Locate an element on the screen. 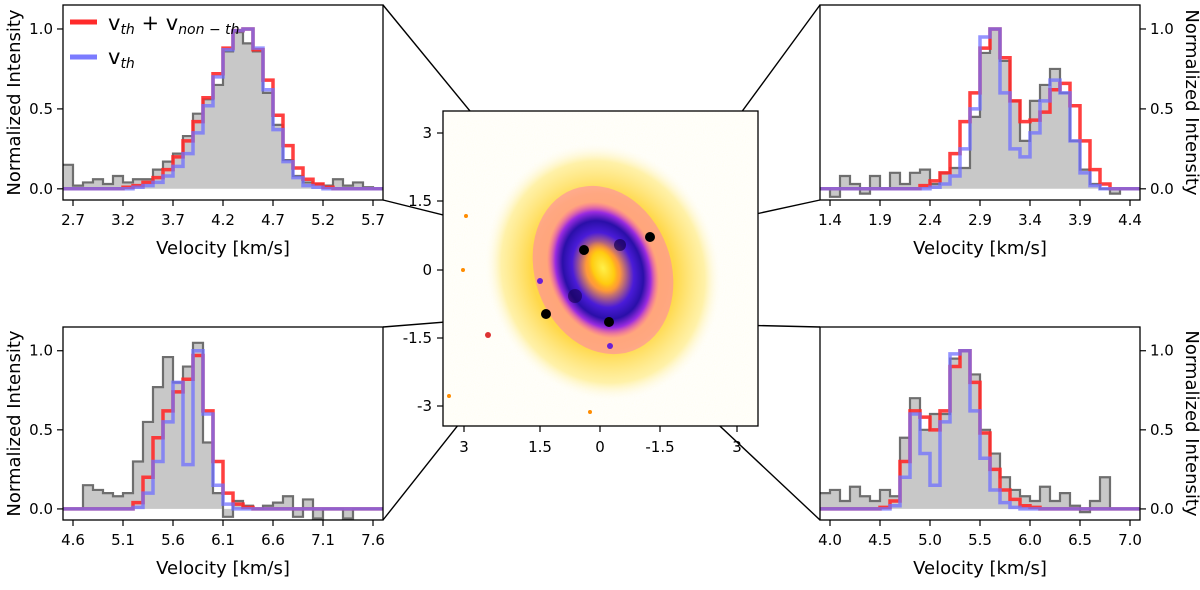  x-tick-label: 3.2 is located at coordinates (123, 220).